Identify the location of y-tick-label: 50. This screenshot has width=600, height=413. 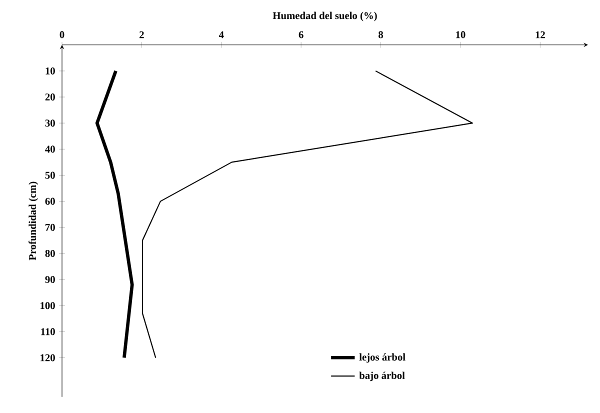
(50, 175).